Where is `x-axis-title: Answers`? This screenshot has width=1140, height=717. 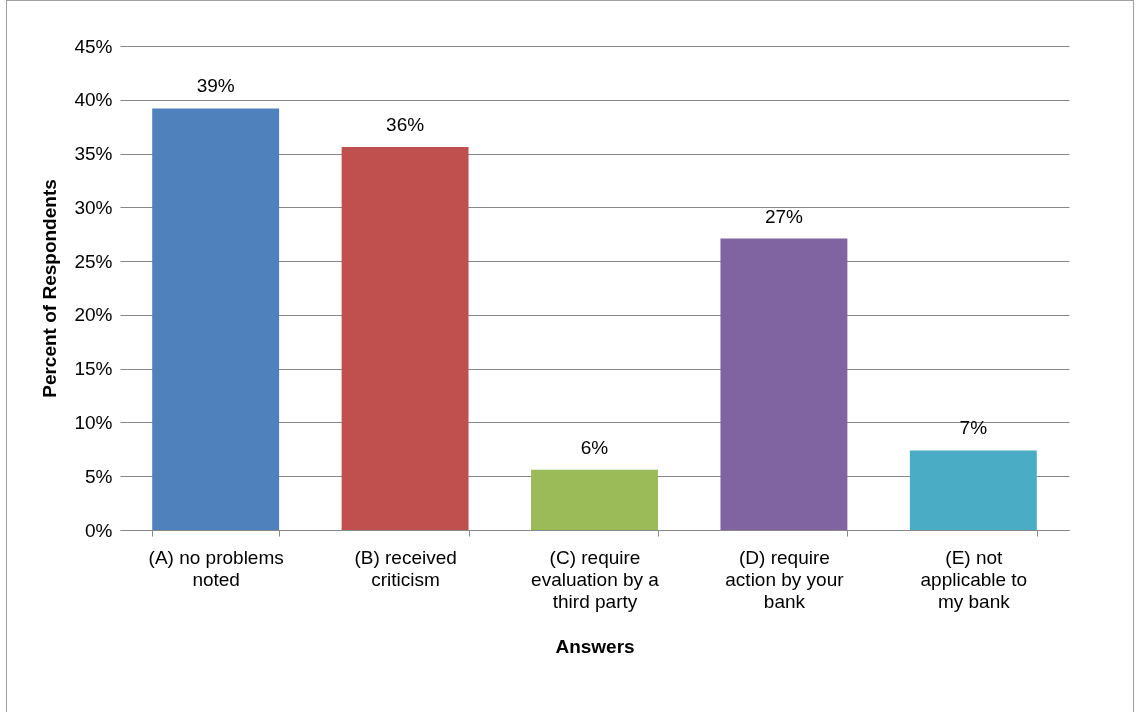 x-axis-title: Answers is located at coordinates (595, 646).